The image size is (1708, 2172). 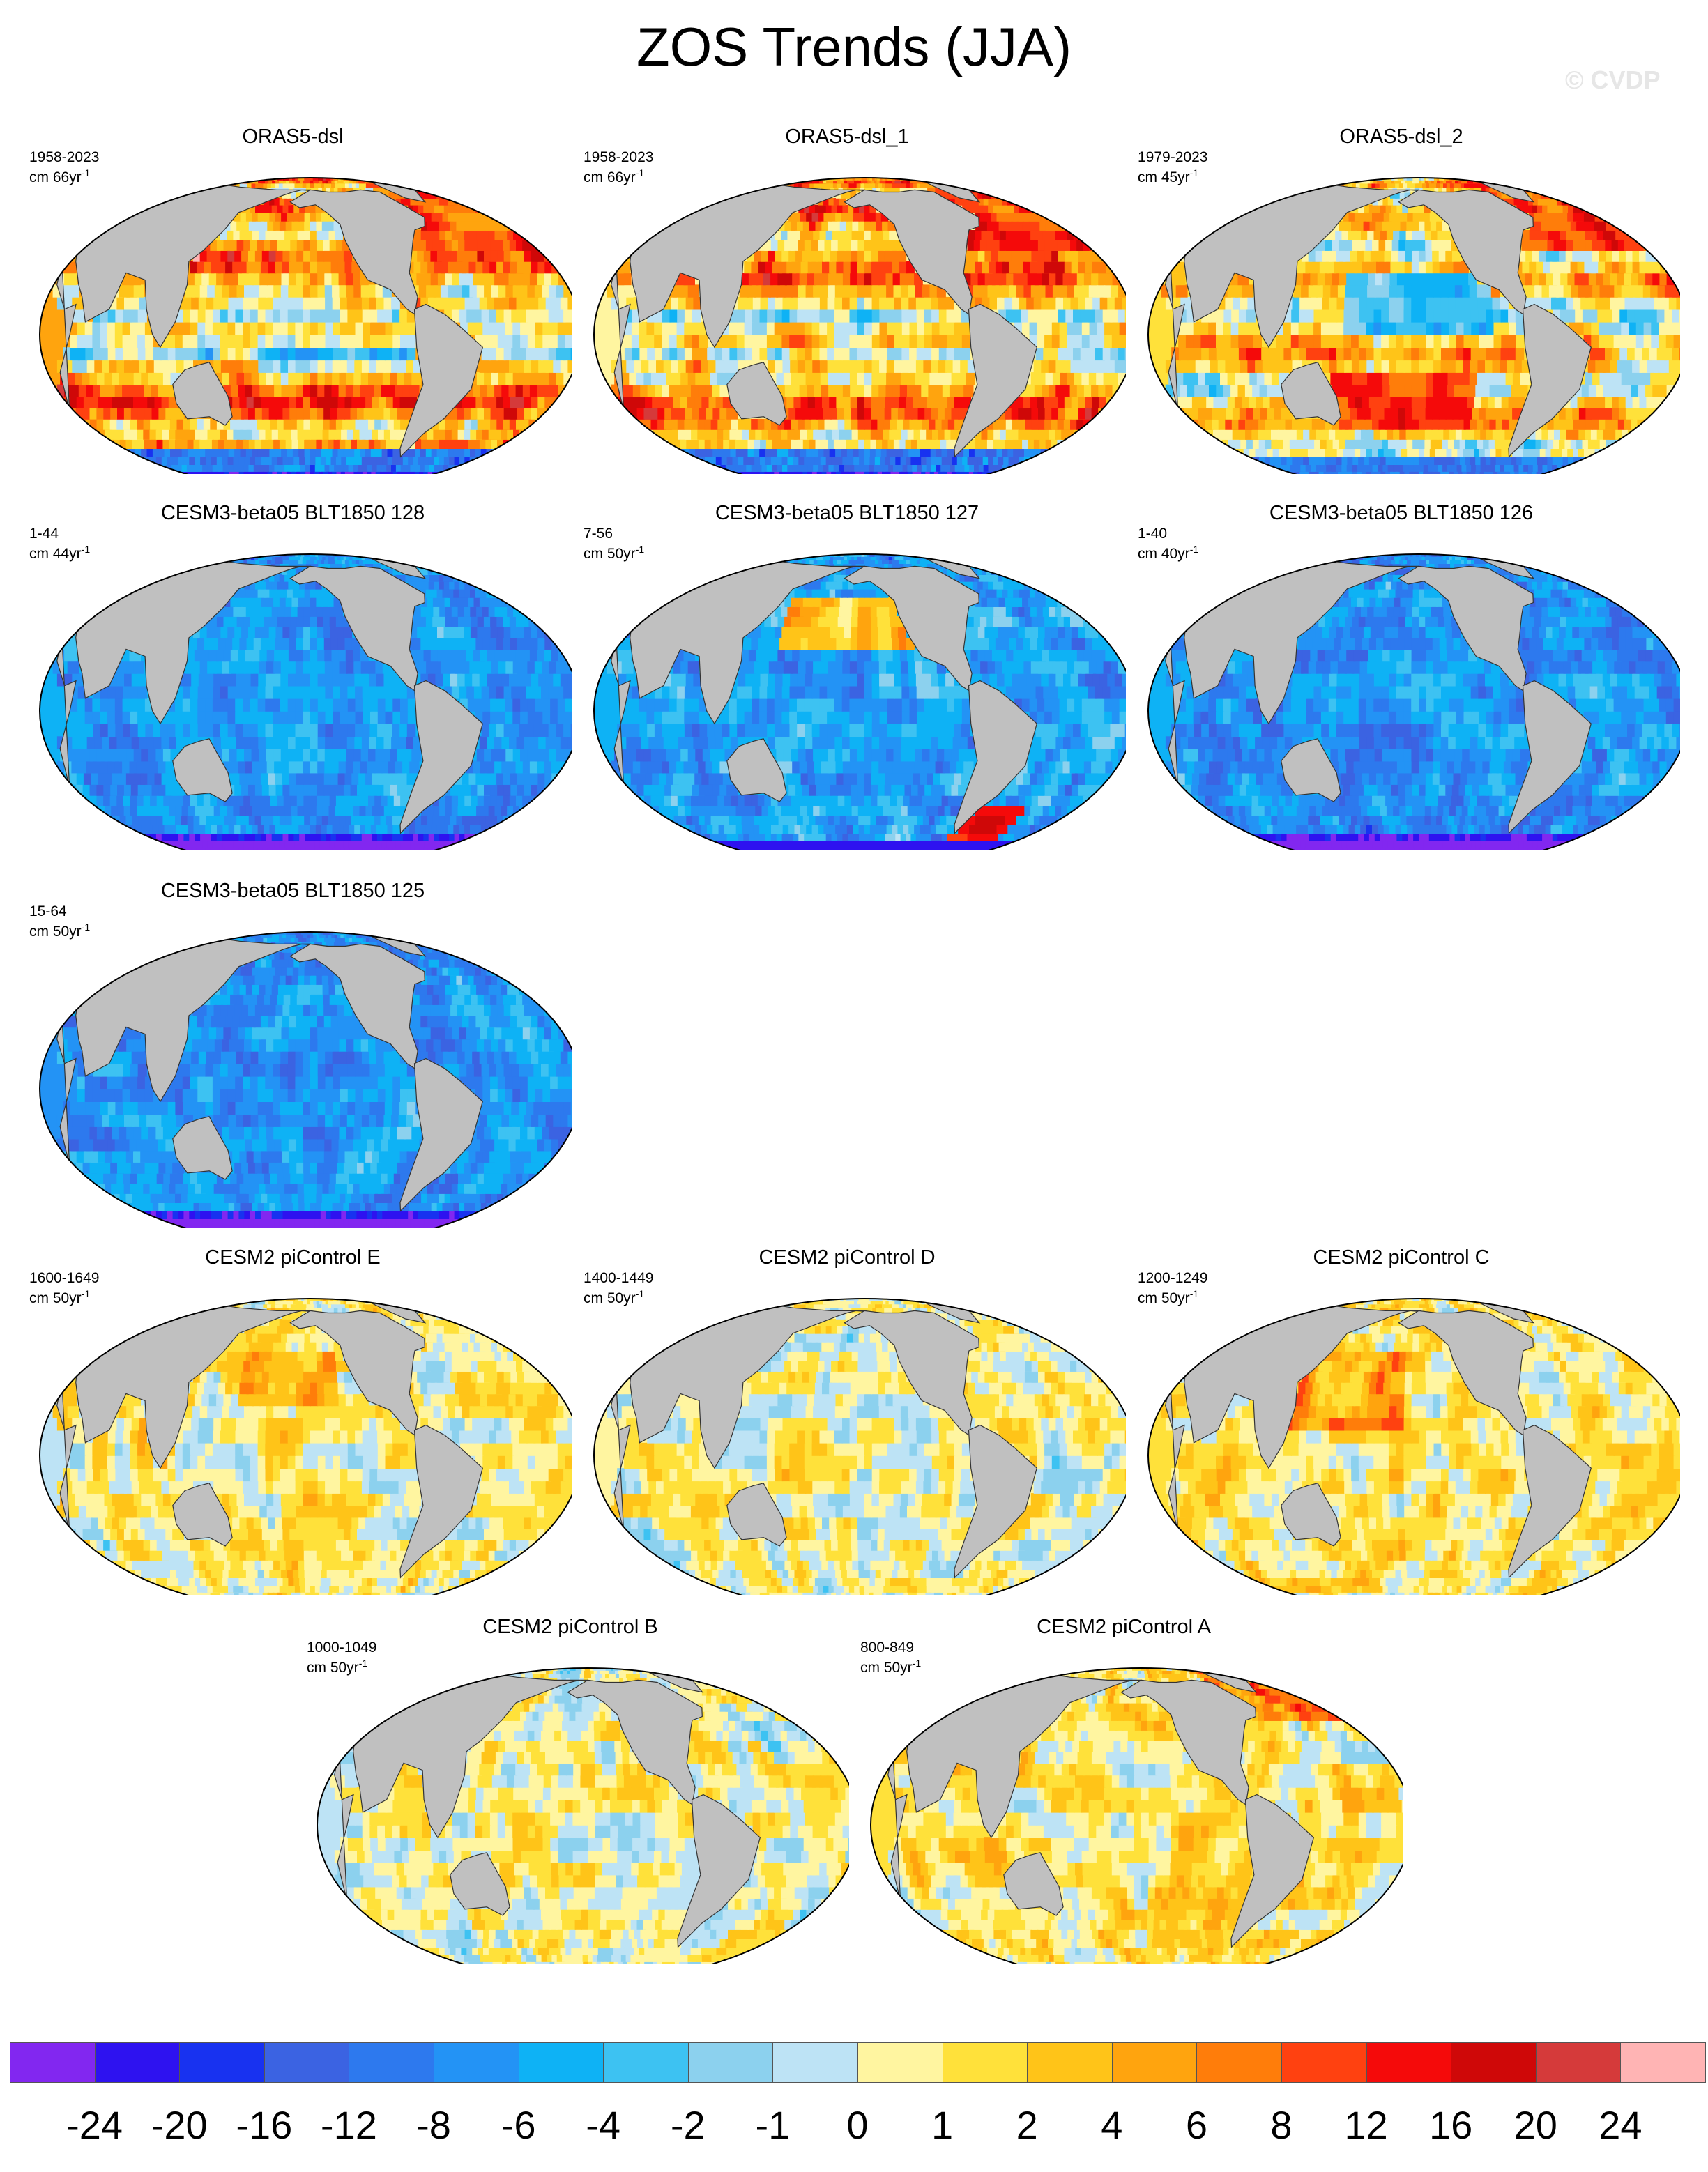 What do you see at coordinates (847, 1420) in the screenshot?
I see `map-panel: CESM2 piControl D 1400-1449 cm 50yr-1` at bounding box center [847, 1420].